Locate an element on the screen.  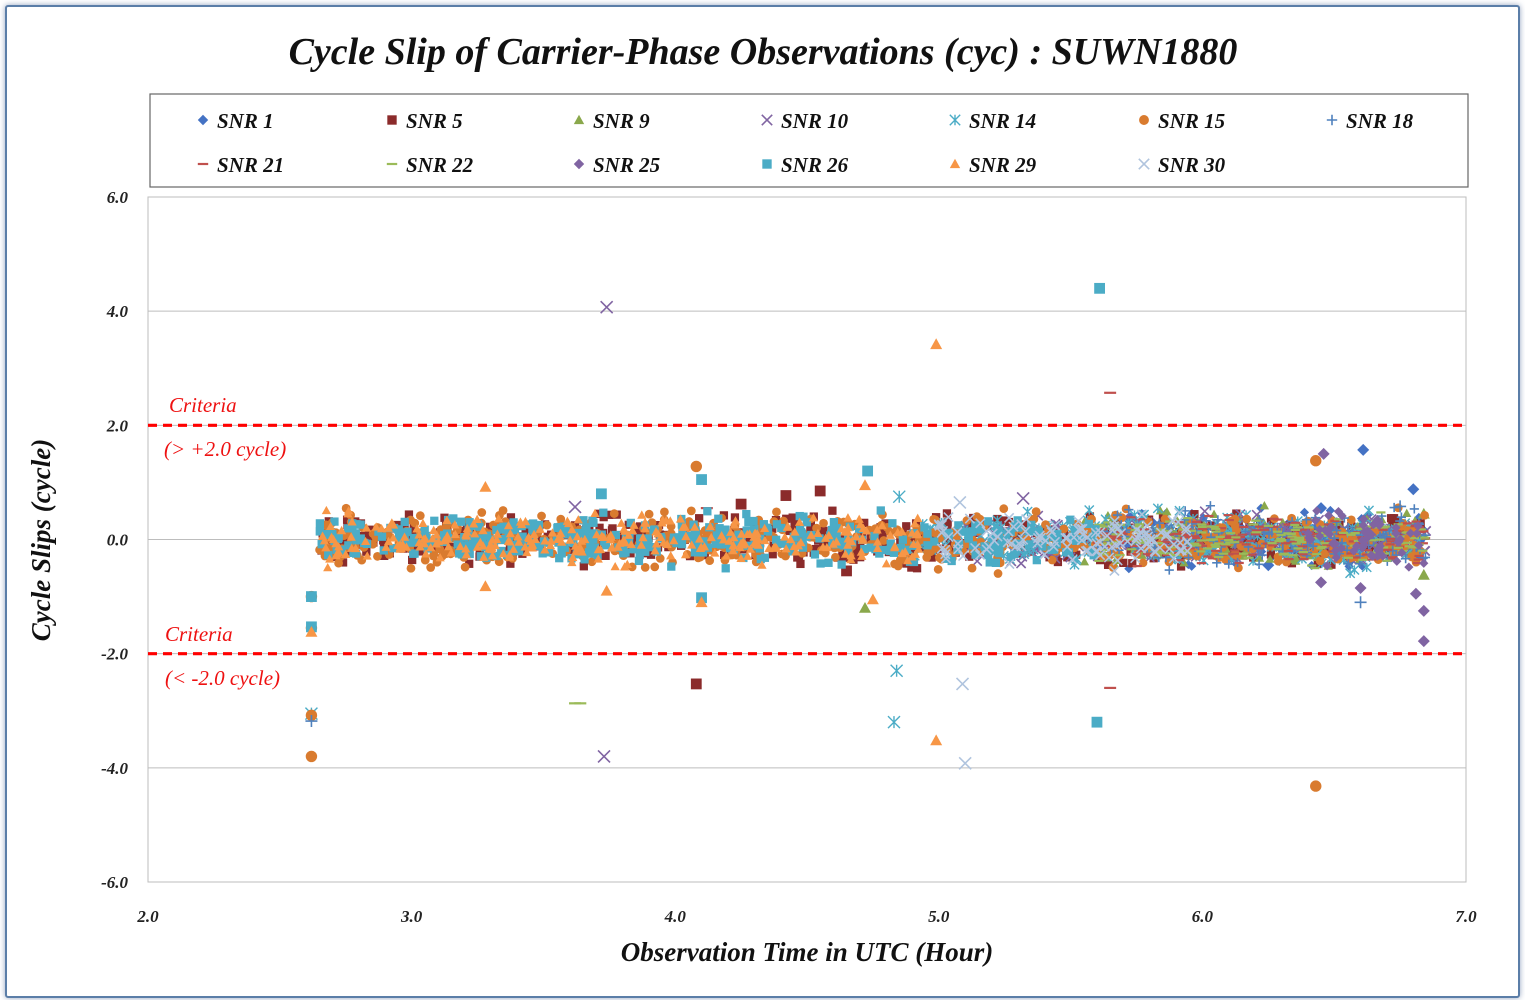
legend-label: SNR 1 is located at coordinates (245, 121).